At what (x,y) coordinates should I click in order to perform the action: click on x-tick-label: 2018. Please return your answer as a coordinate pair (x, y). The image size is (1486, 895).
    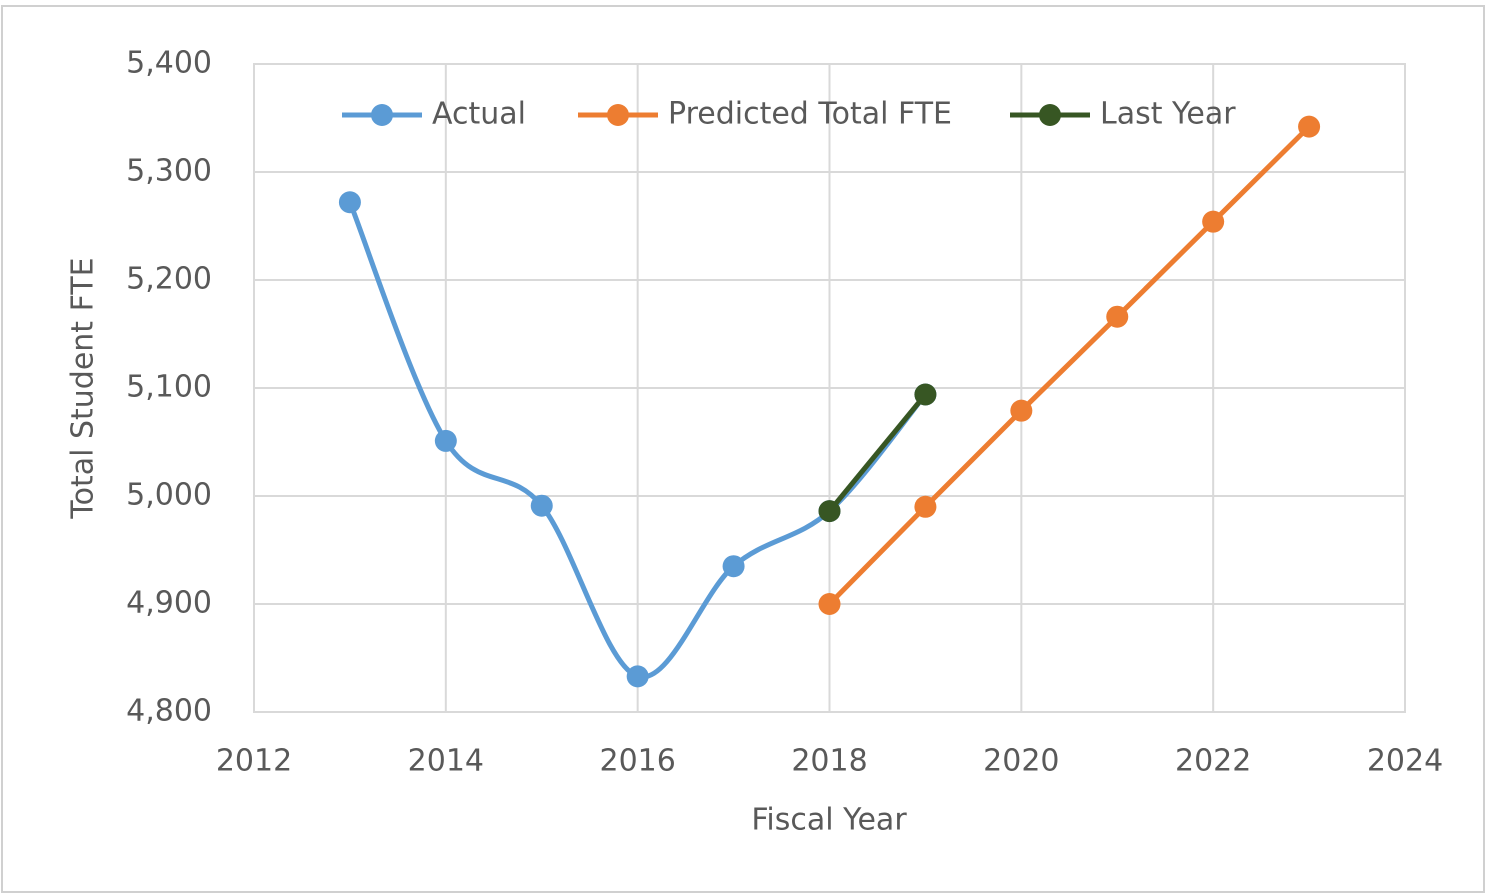
    Looking at the image, I should click on (829, 761).